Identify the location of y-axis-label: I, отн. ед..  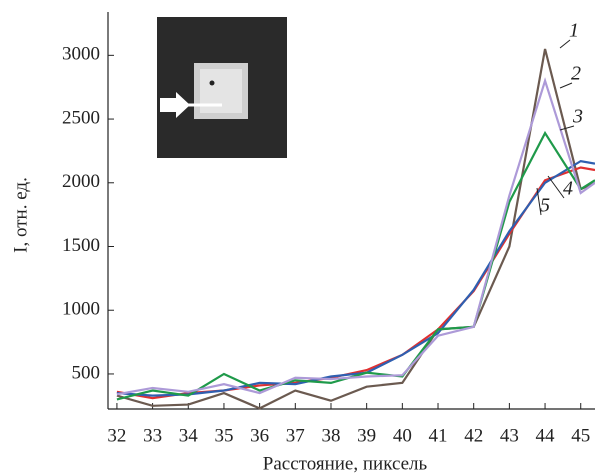
(20, 215).